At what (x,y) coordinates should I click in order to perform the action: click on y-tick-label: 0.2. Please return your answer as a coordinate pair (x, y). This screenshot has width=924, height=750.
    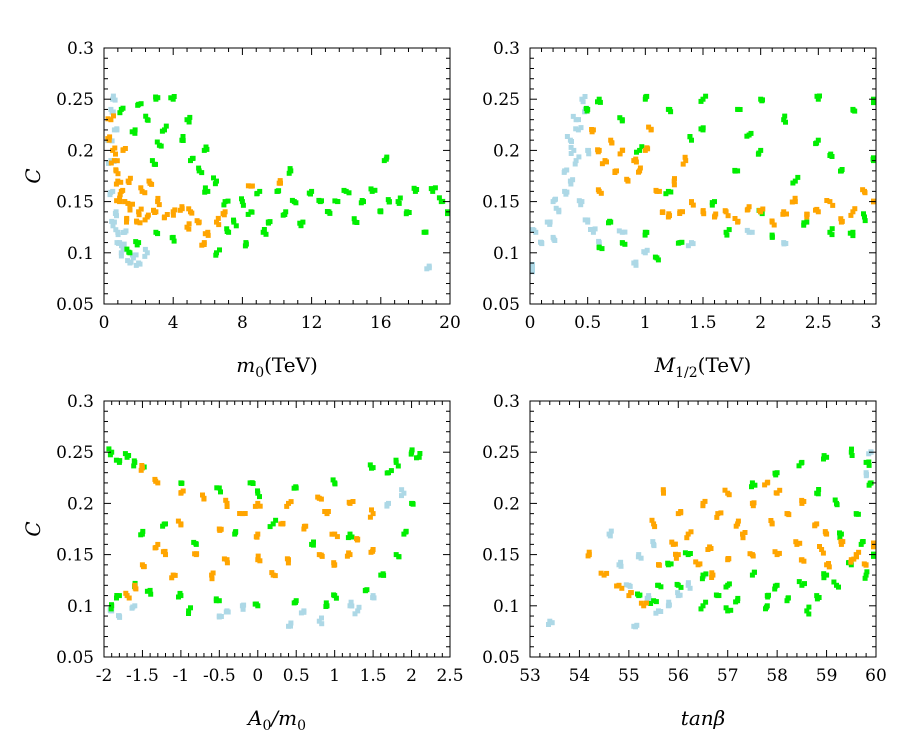
    Looking at the image, I should click on (506, 151).